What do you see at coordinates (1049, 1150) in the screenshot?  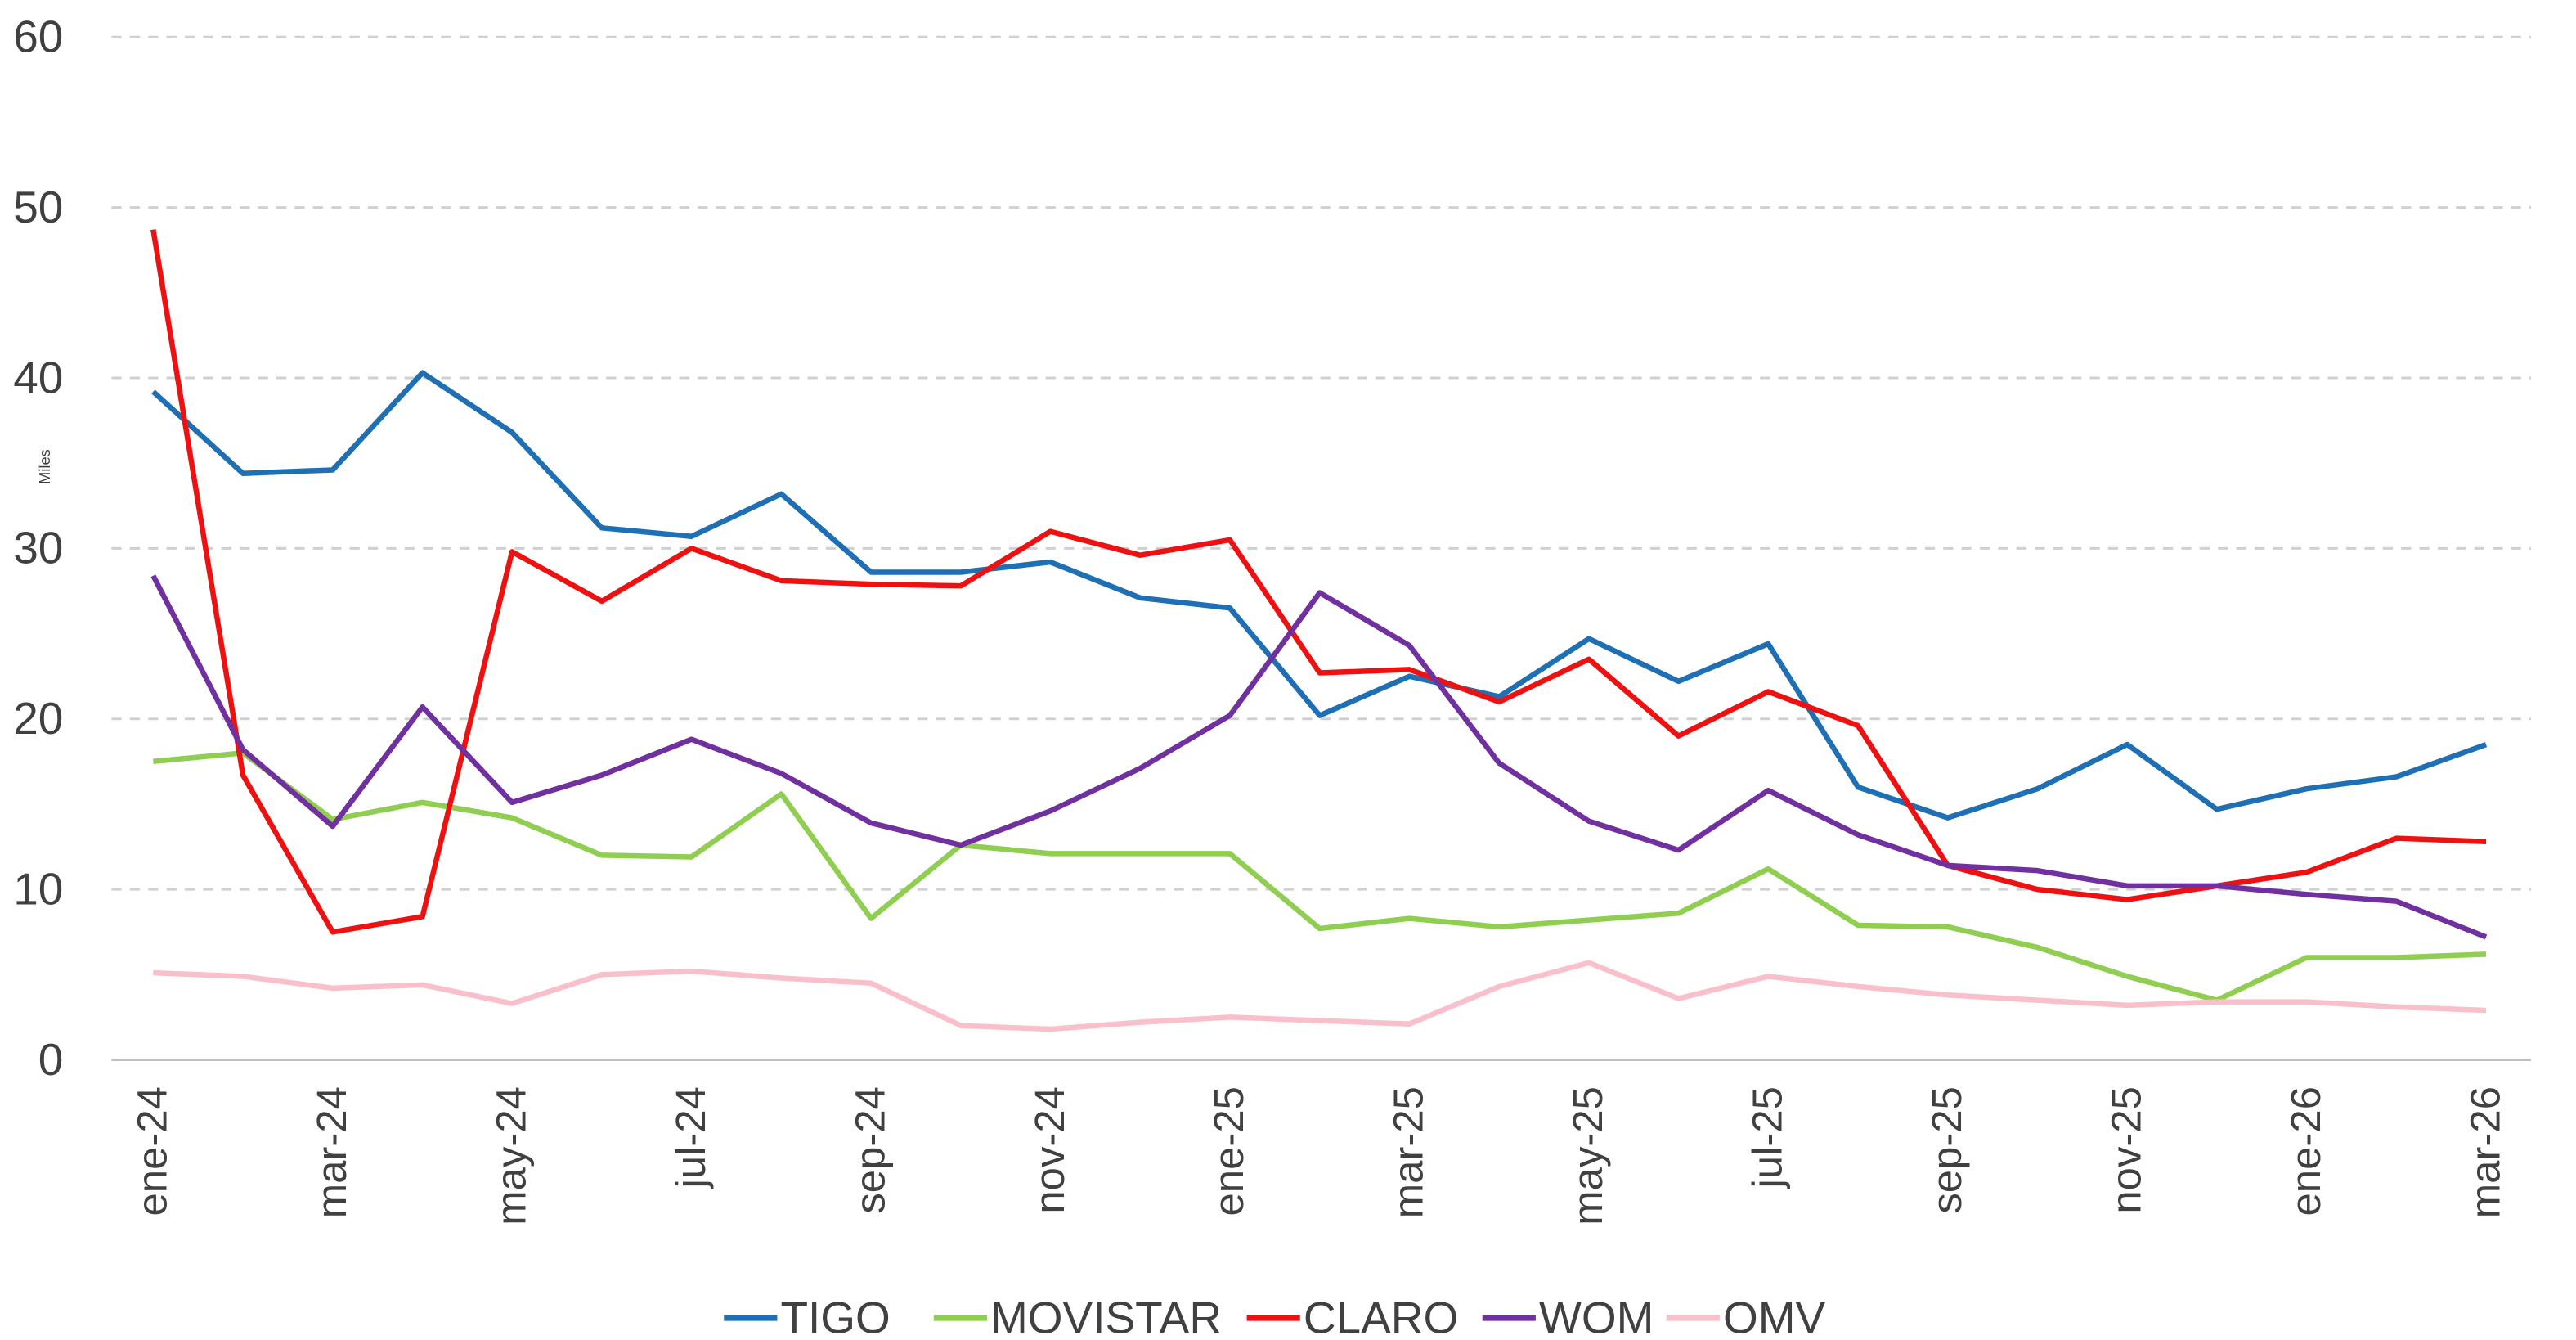 I see `x-tick-label: nov-24` at bounding box center [1049, 1150].